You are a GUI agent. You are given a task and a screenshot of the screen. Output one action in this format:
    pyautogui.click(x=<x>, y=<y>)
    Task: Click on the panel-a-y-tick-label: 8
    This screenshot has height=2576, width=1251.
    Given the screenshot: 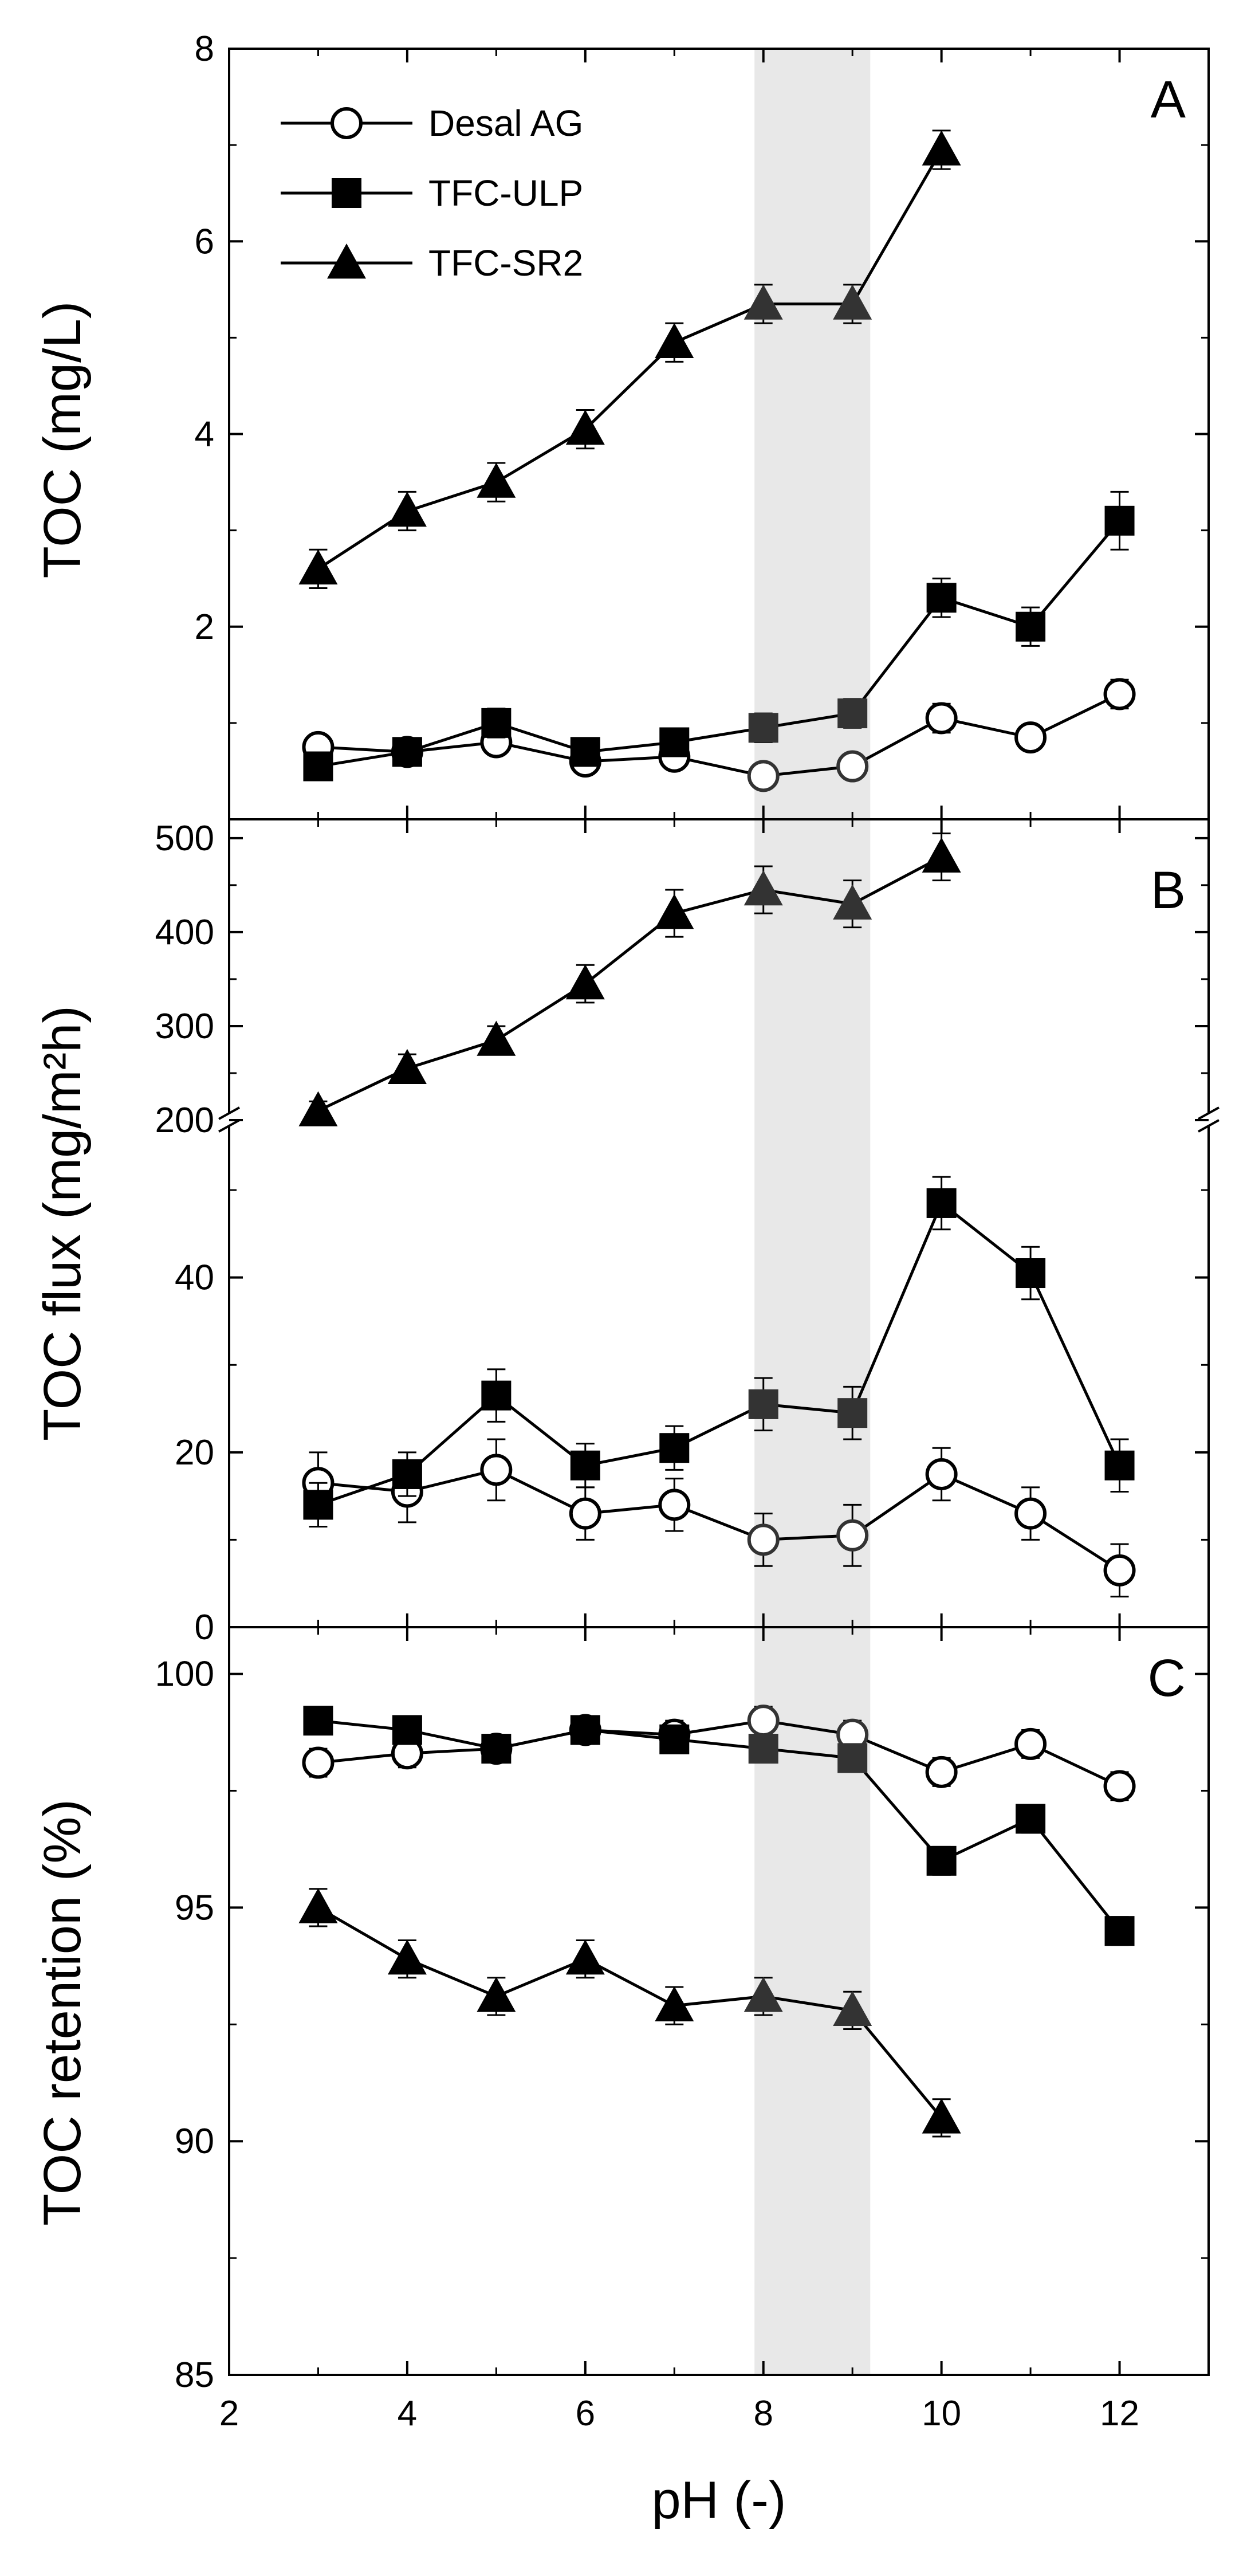 What is the action you would take?
    pyautogui.click(x=204, y=49)
    